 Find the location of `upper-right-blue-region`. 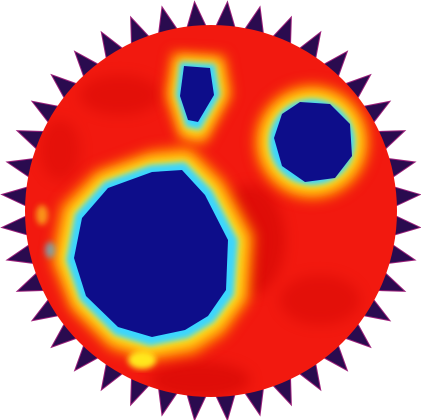

upper-right-blue-region is located at coordinates (312, 142).